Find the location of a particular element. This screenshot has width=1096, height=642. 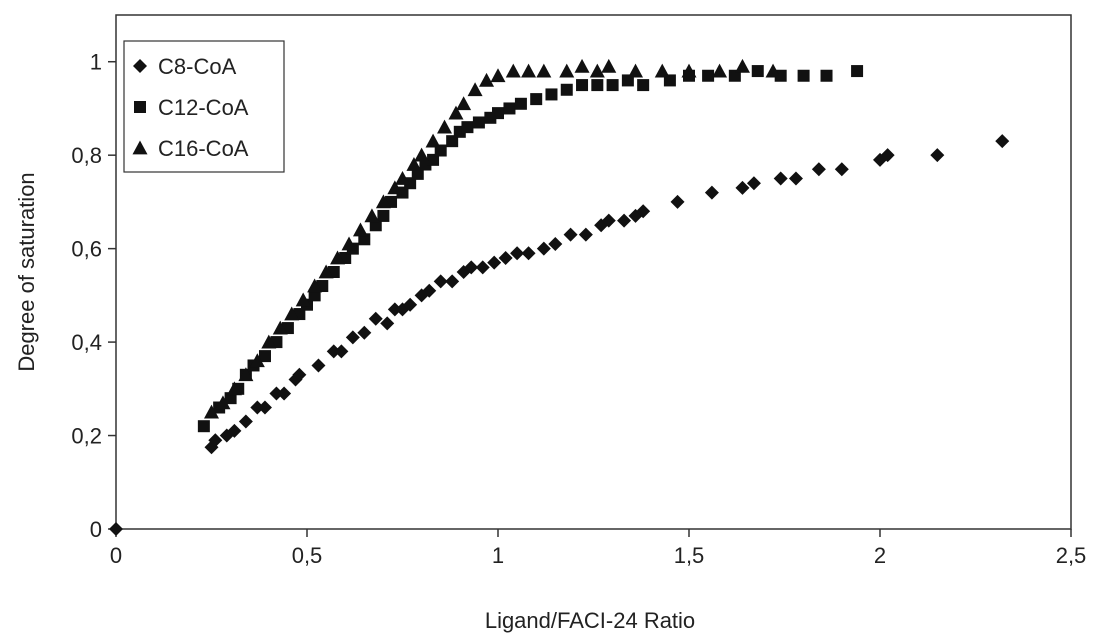

x-tick-label: 2 is located at coordinates (880, 555).